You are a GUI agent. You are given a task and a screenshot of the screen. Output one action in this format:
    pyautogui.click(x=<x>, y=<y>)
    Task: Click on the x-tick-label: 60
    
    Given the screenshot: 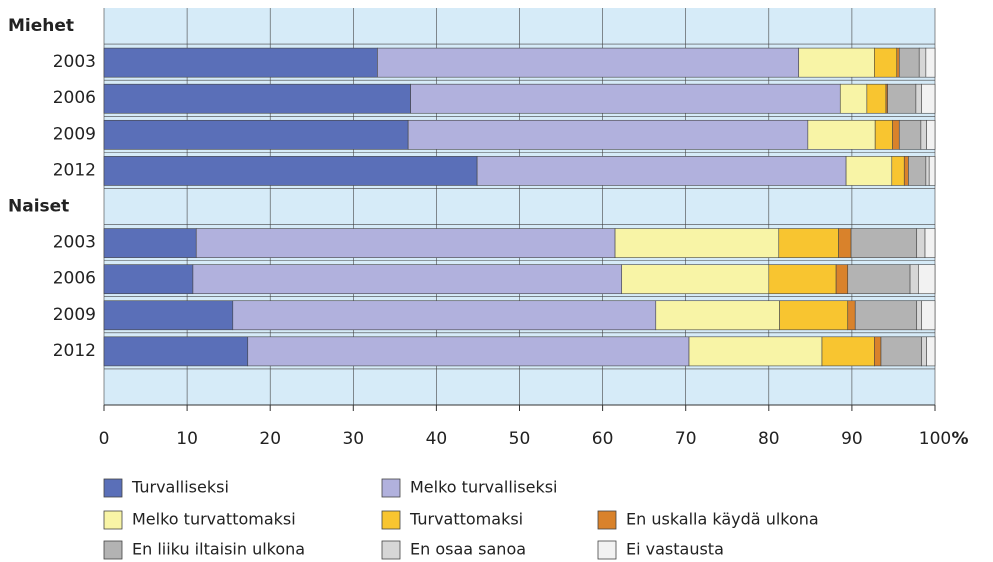 What is the action you would take?
    pyautogui.click(x=603, y=439)
    